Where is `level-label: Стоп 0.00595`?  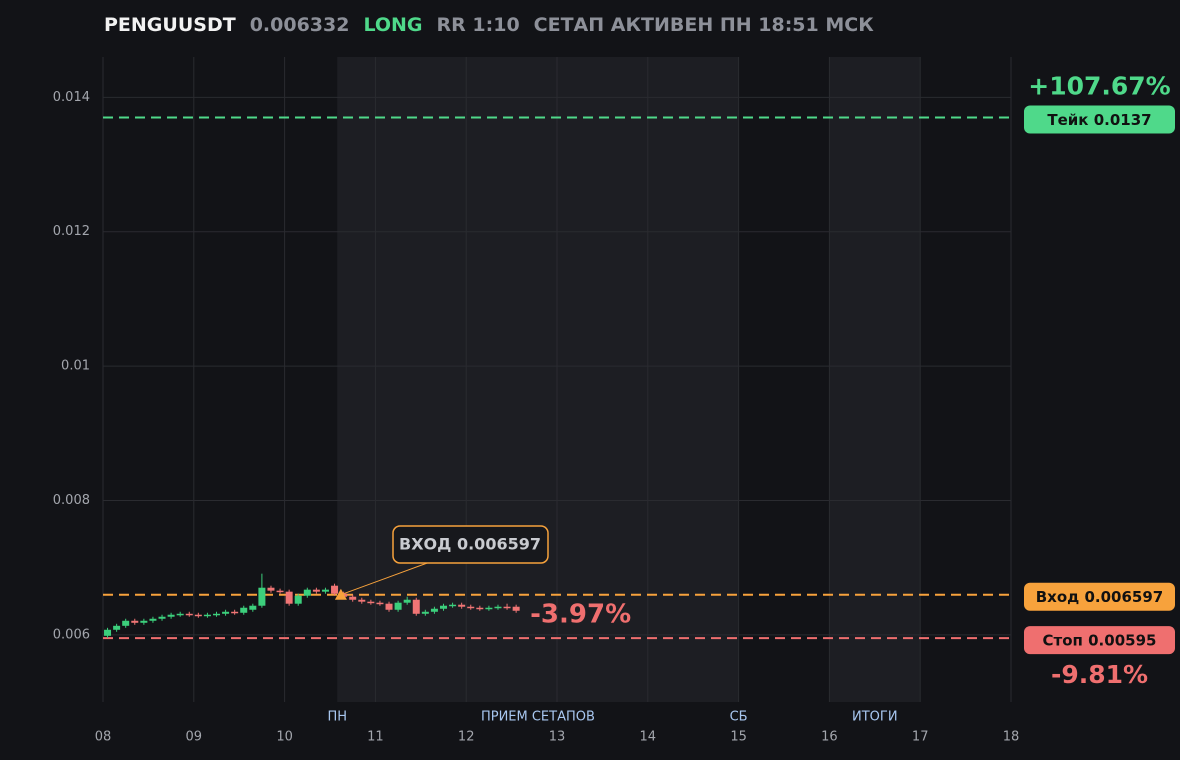
level-label: Стоп 0.00595 is located at coordinates (1100, 641).